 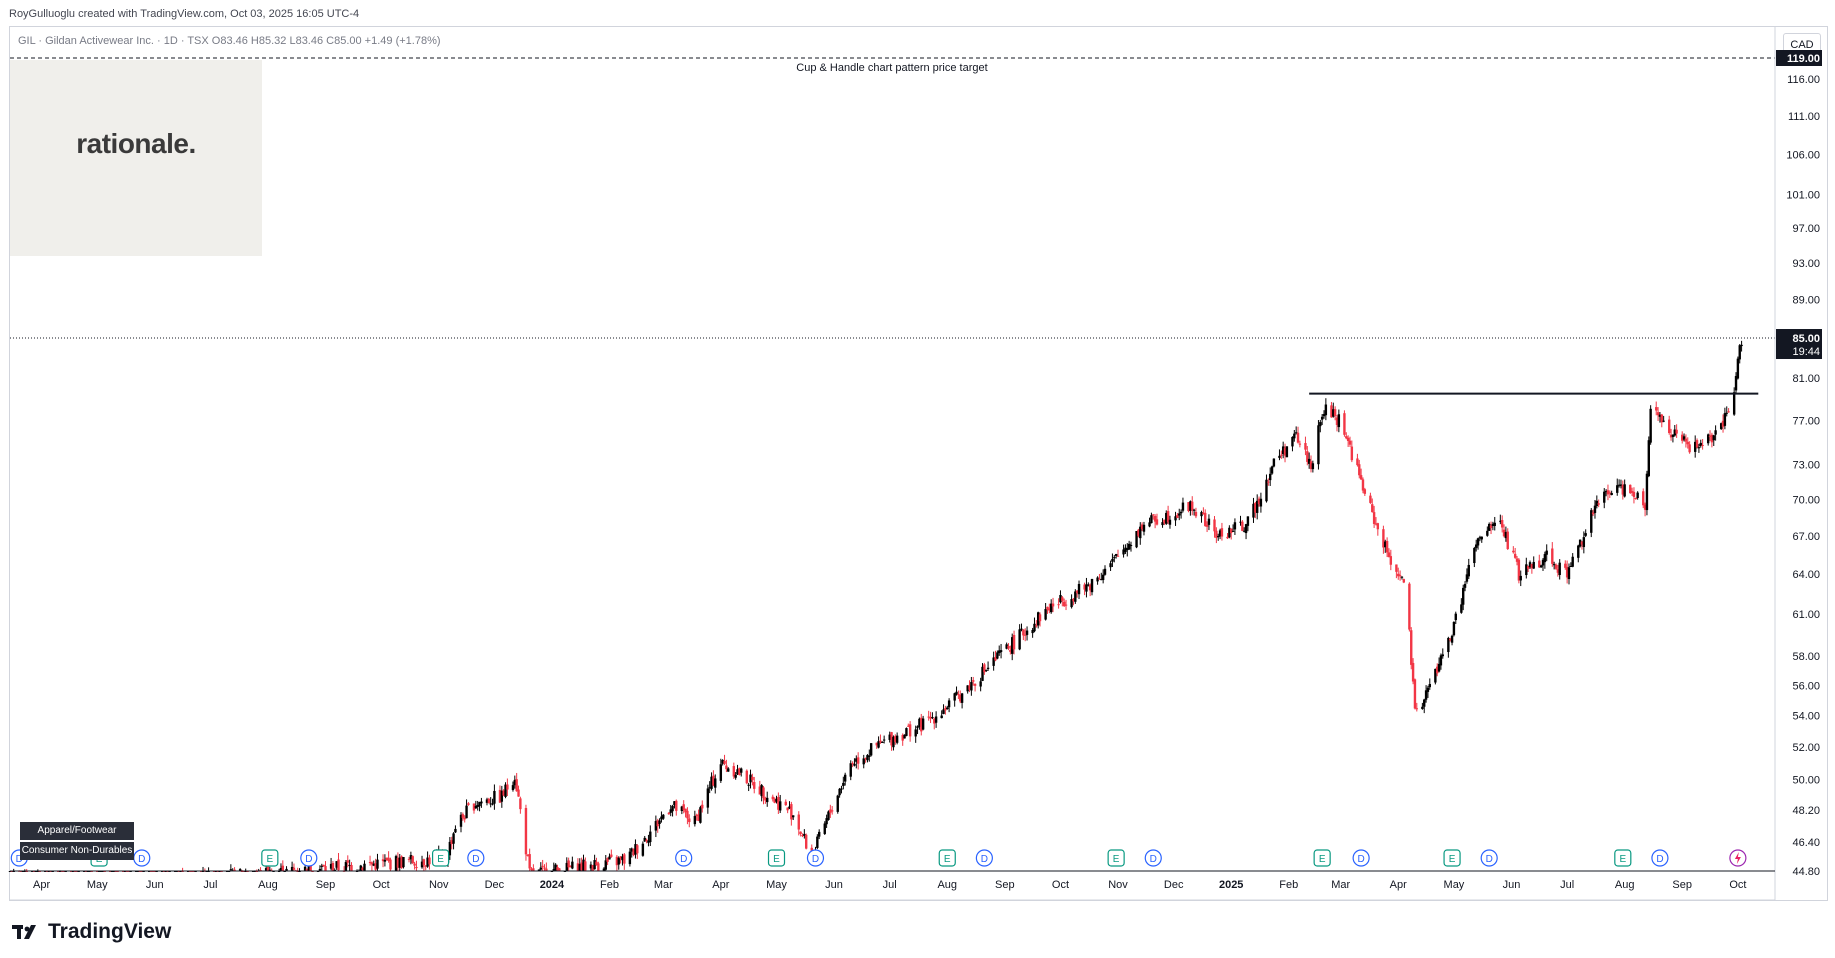 I want to click on tradingview-wordmark: TradingView, so click(x=110, y=931).